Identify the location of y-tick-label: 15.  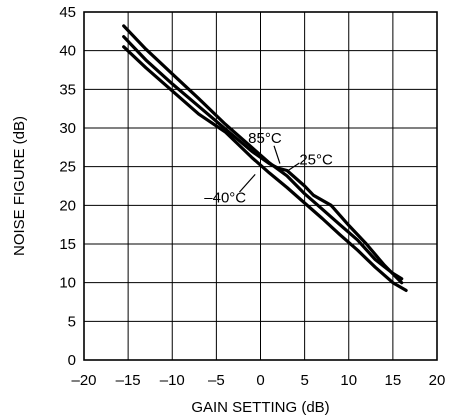
(67, 244).